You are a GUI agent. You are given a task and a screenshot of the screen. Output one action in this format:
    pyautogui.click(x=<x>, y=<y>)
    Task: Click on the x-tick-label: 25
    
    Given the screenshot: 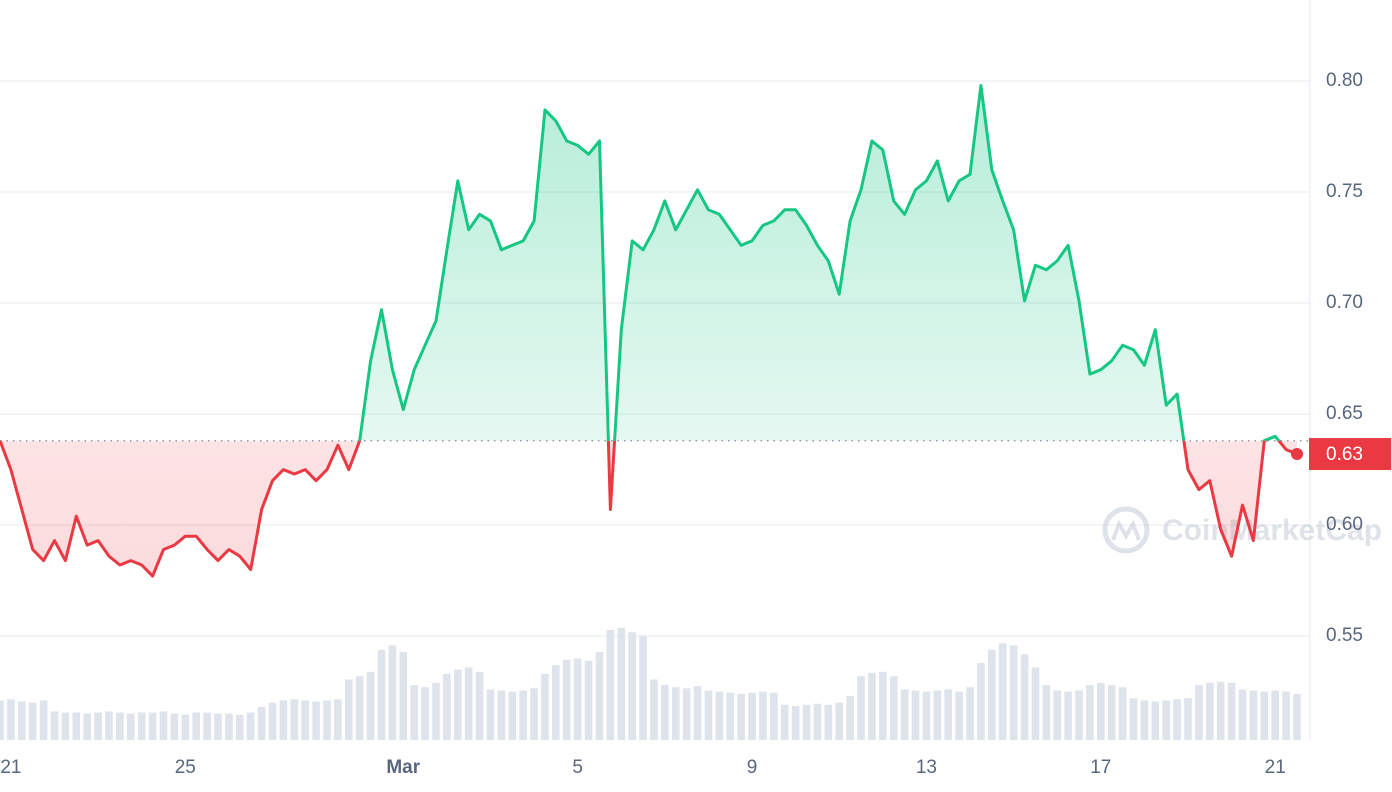 What is the action you would take?
    pyautogui.click(x=185, y=767)
    